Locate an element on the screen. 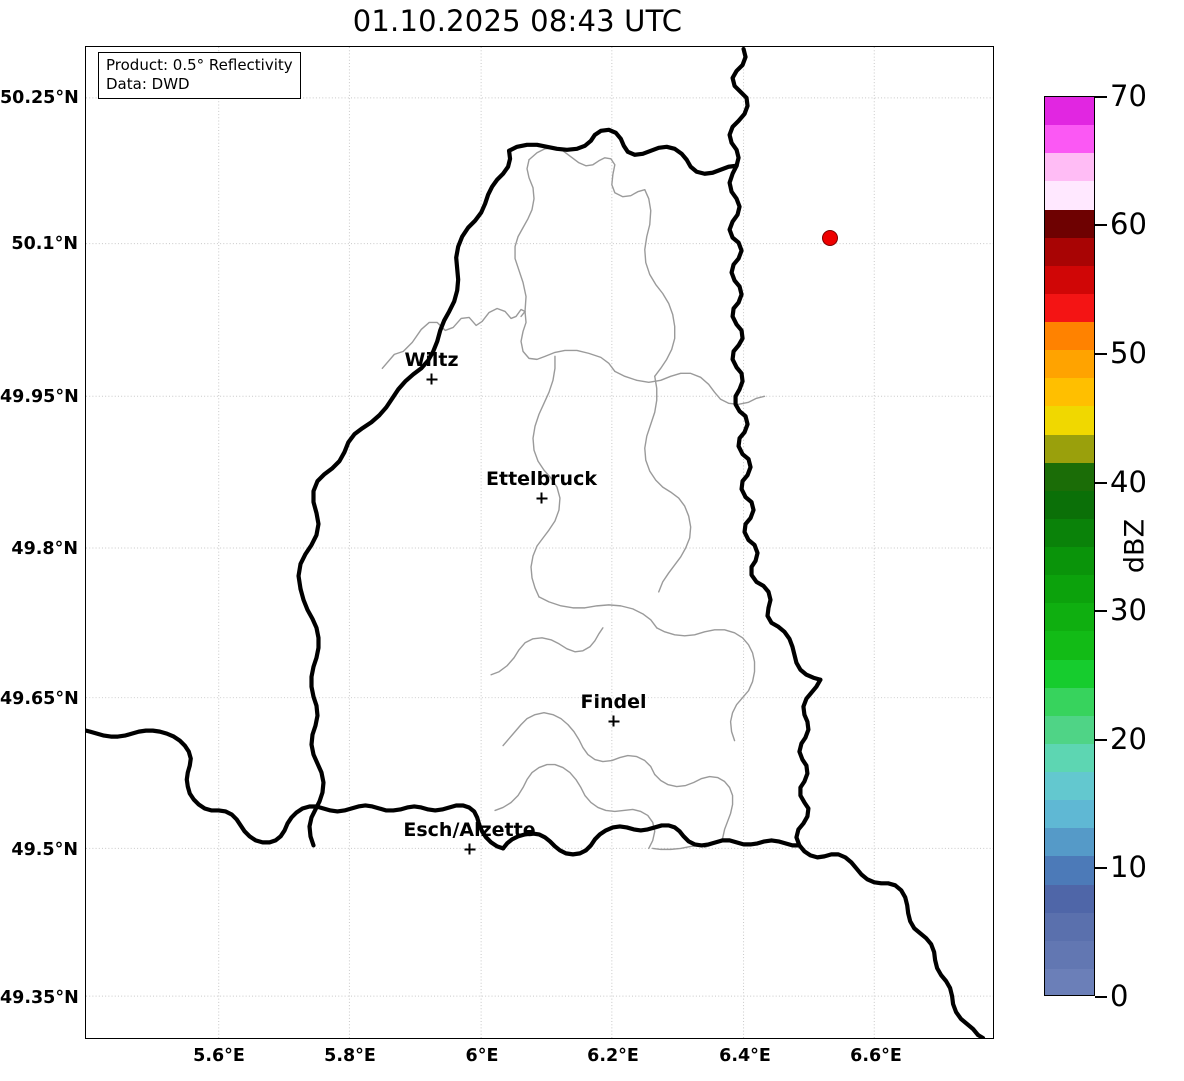  info-data-line: Data: DWD is located at coordinates (148, 84).